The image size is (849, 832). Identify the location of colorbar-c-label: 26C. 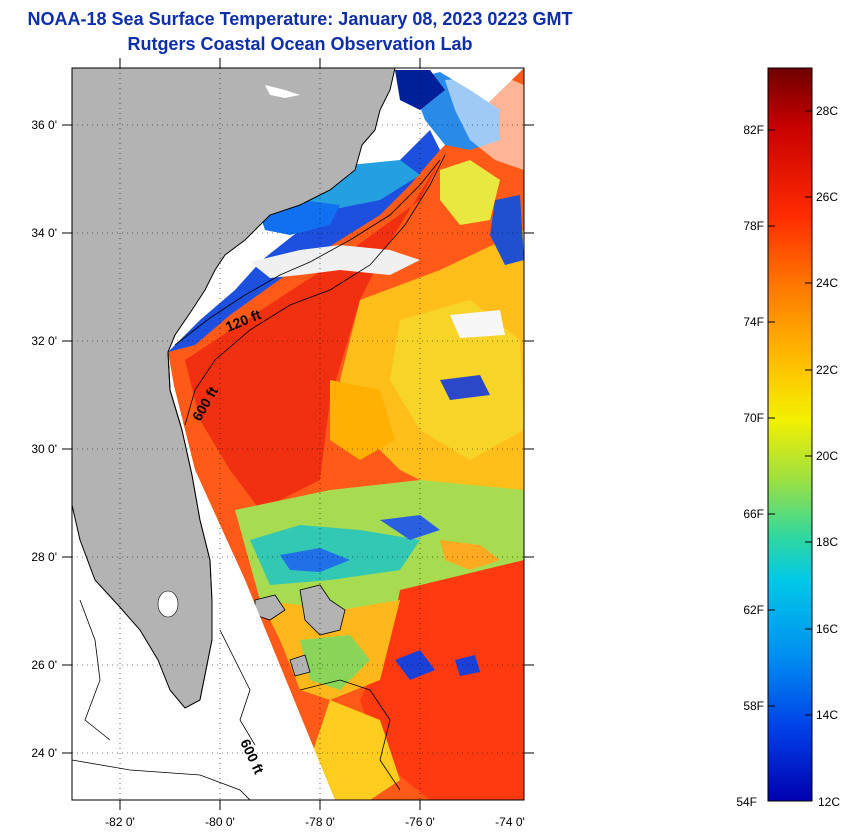
(827, 197).